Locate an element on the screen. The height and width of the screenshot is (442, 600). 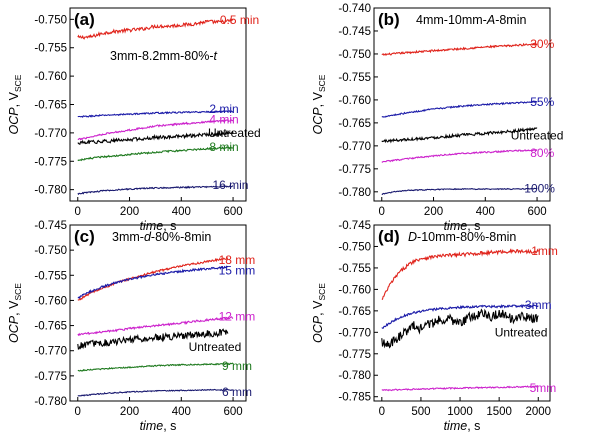
series-label: 9 mm is located at coordinates (237, 366).